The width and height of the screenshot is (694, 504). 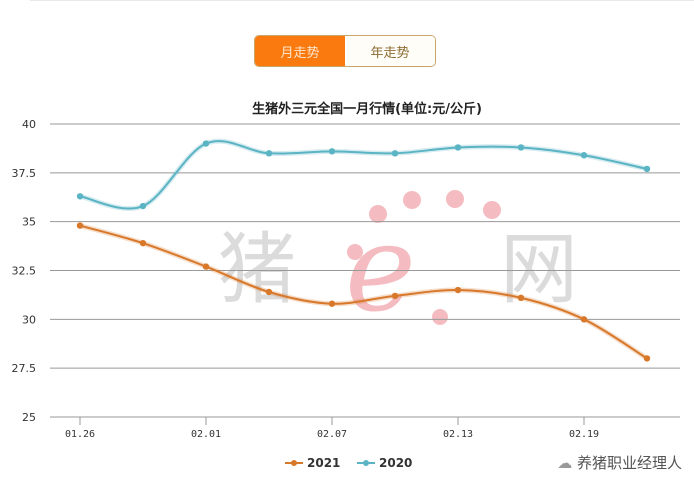 I want to click on top-divider, so click(x=362, y=0).